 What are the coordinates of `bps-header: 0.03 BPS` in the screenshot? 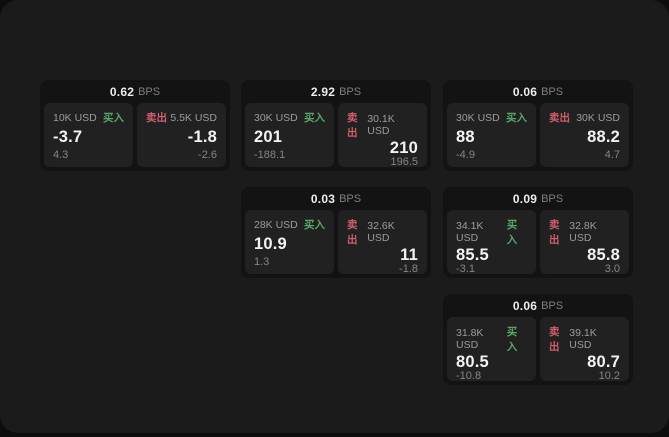 It's located at (336, 198).